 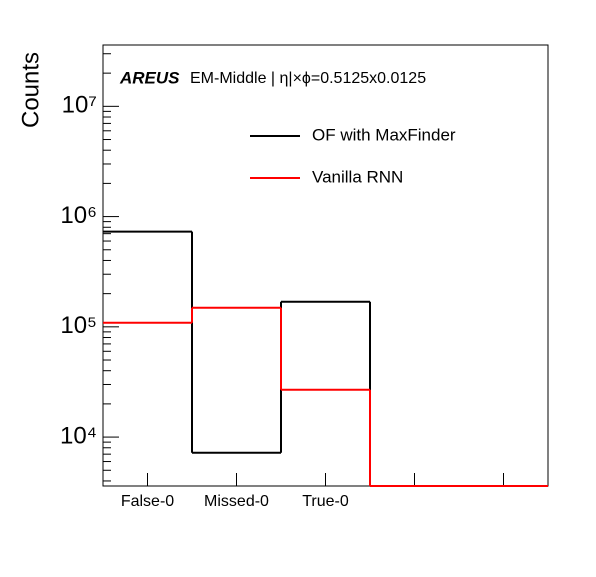 I want to click on y-tick-label: 10⁴, so click(x=78, y=435).